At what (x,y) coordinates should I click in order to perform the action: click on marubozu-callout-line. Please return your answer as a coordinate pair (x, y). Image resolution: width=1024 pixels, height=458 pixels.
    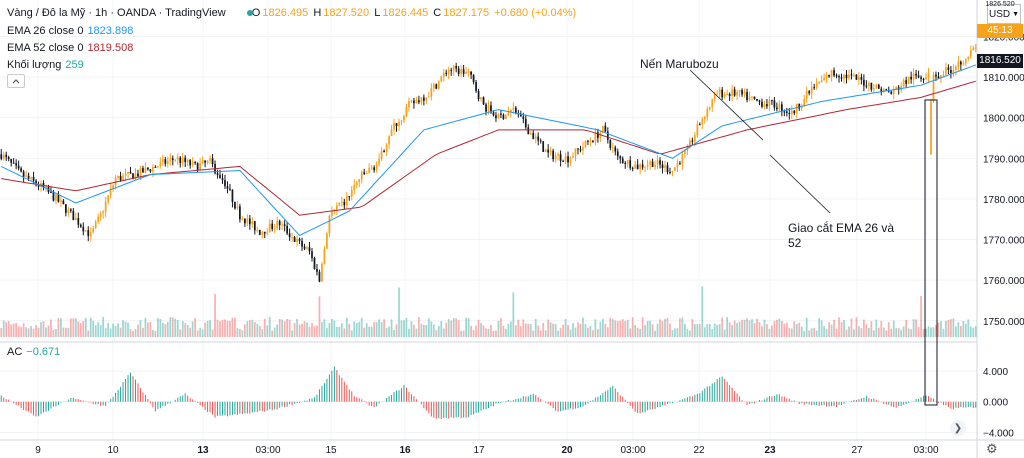
    Looking at the image, I should click on (726, 105).